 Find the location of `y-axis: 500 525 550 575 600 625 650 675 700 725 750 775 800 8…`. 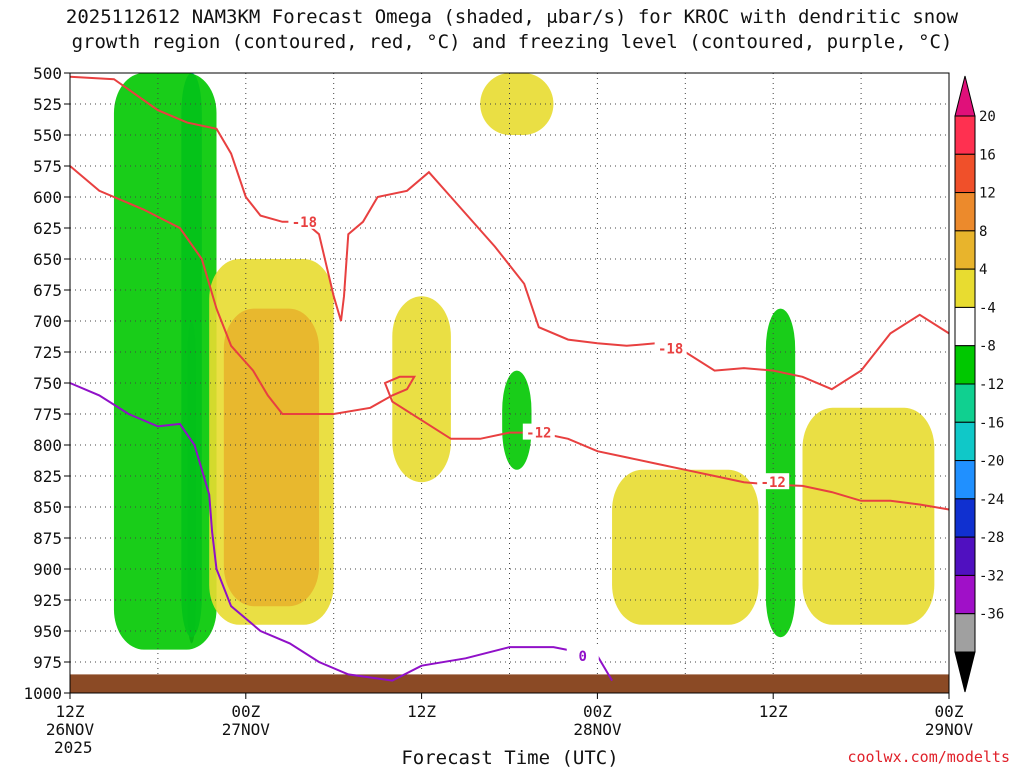

y-axis: 500 525 550 575 600 625 650 675 700 725 750 775 800 8… is located at coordinates (46, 383).